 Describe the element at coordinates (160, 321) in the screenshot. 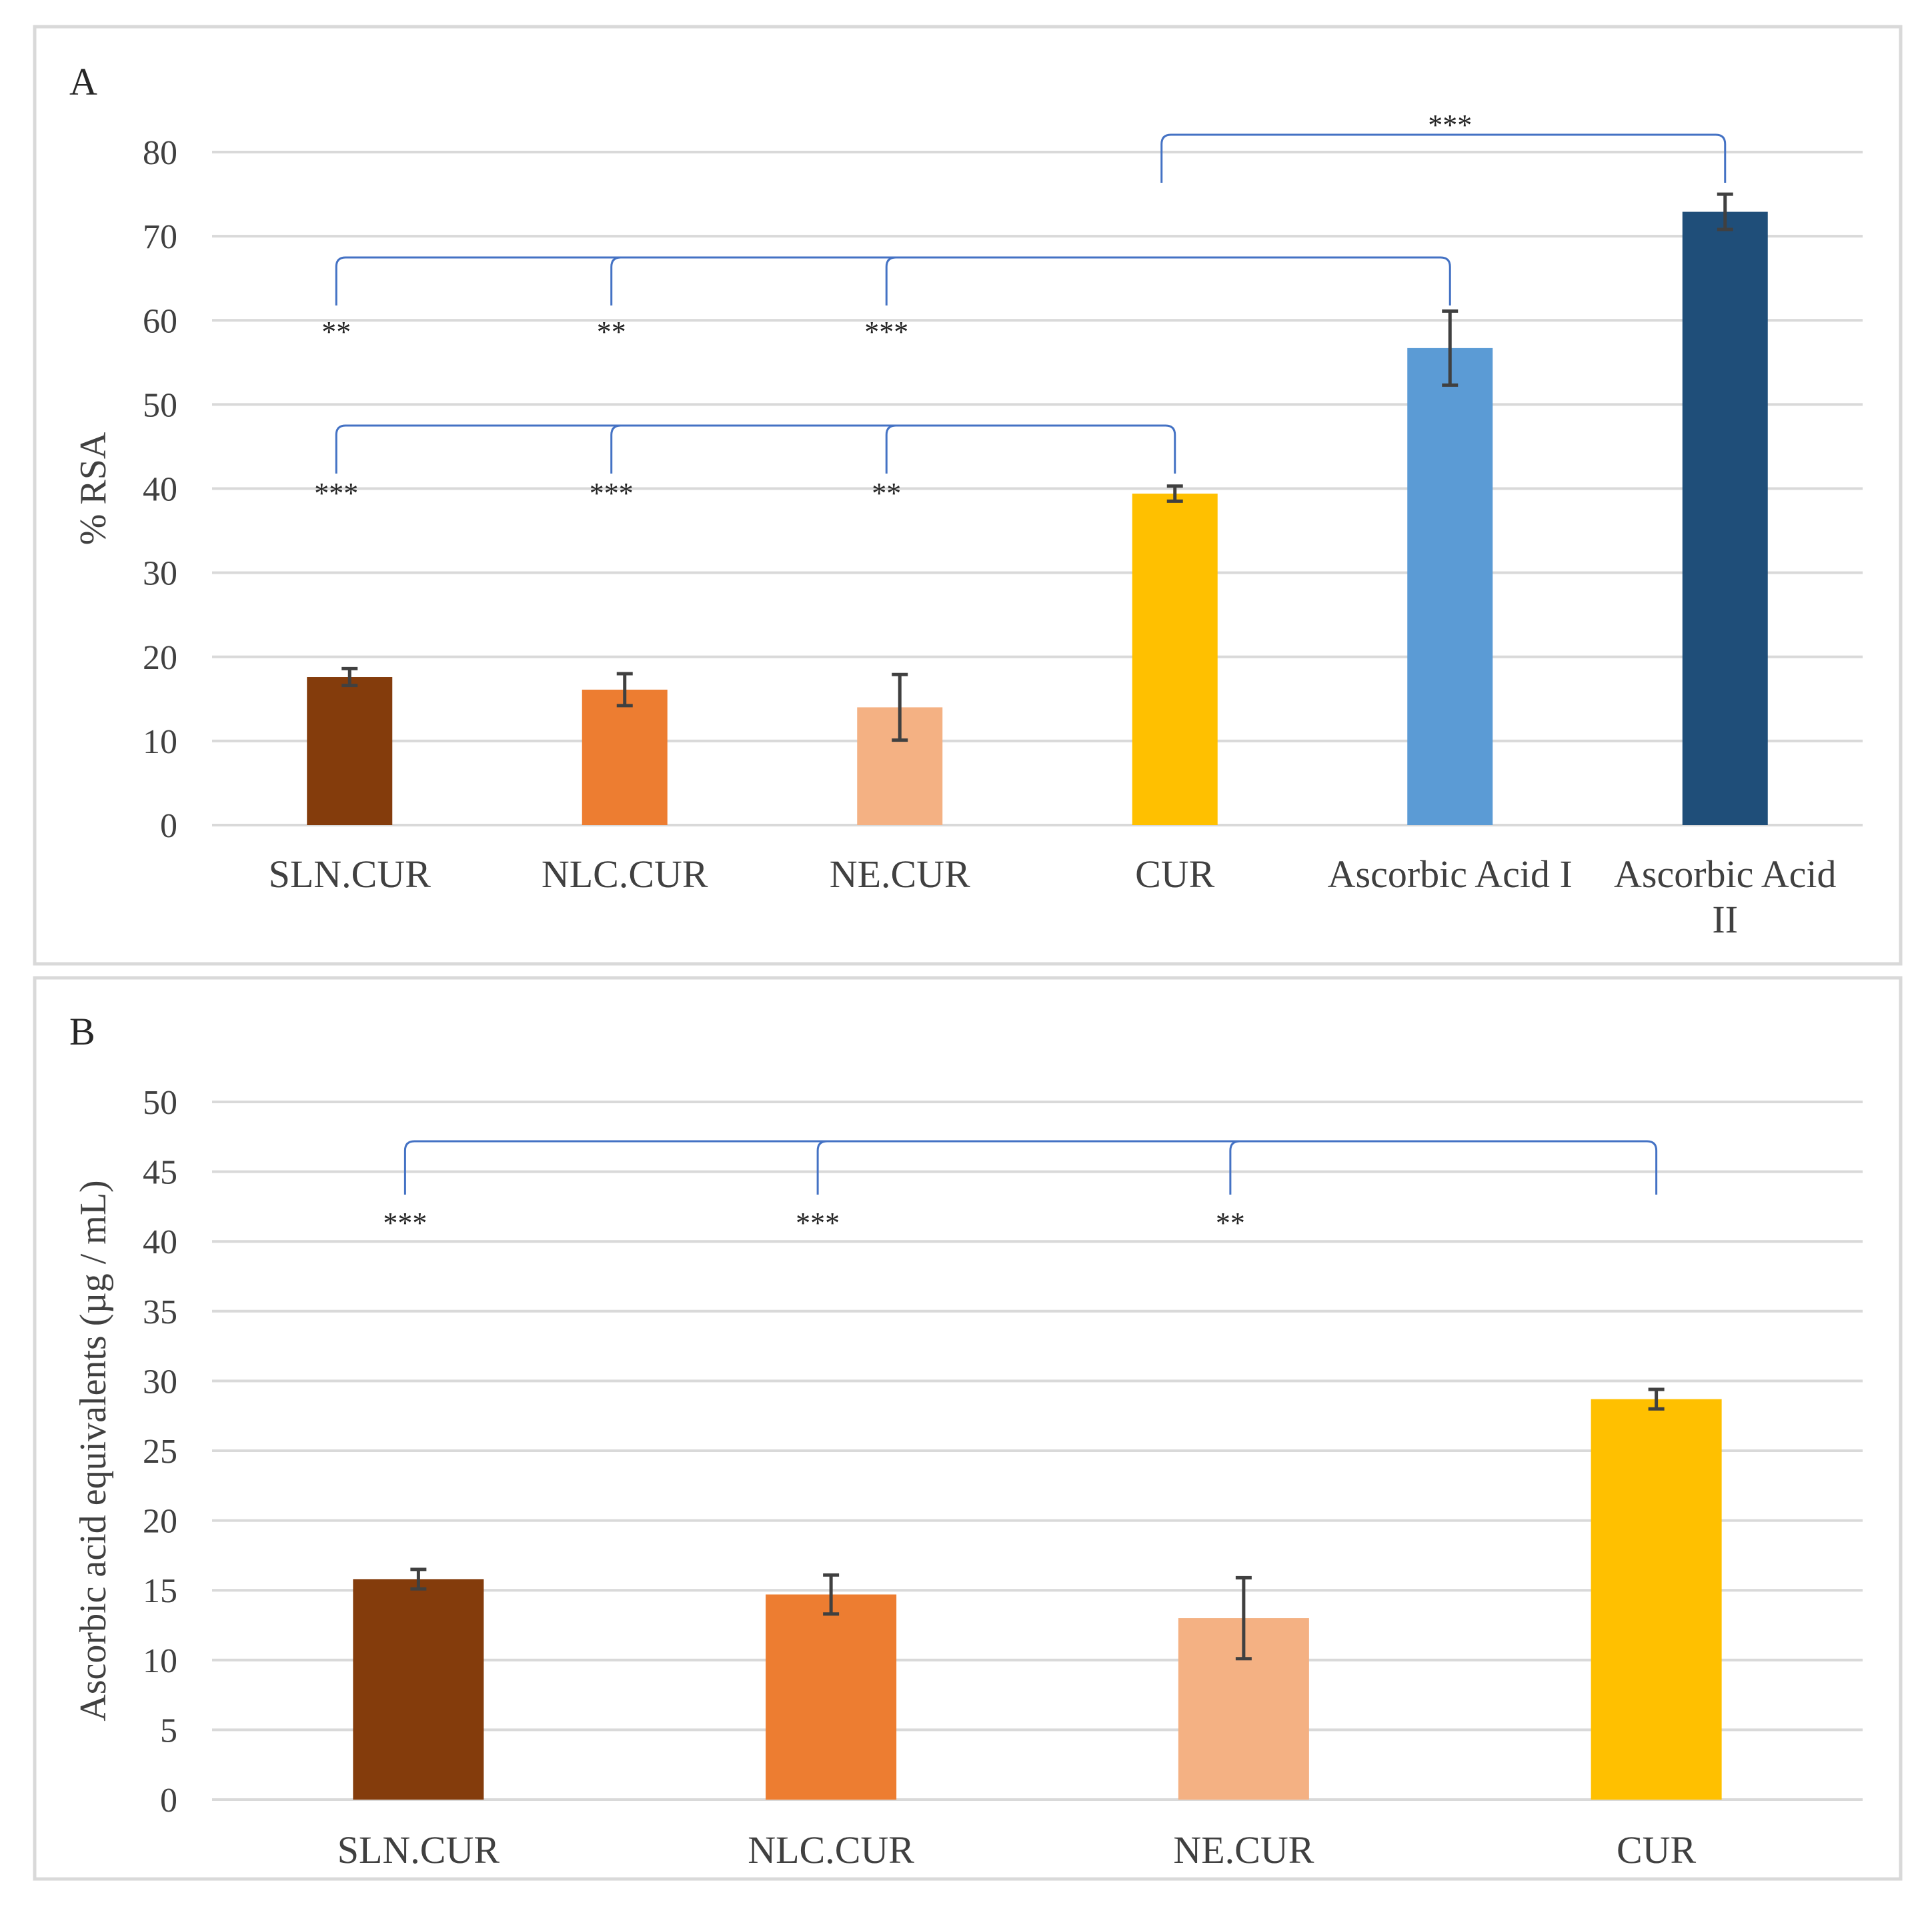

I see `y-tick-label: 60` at that location.